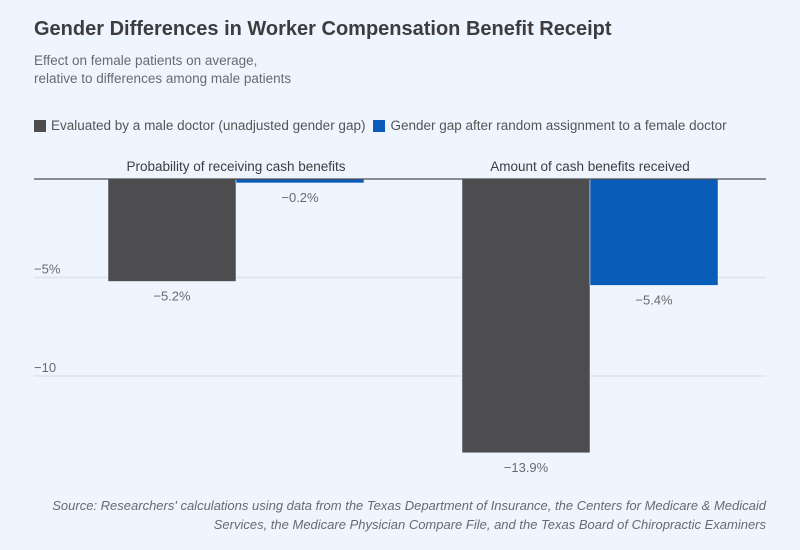 The image size is (800, 550). What do you see at coordinates (47, 269) in the screenshot?
I see `y-tick-label: −5%` at bounding box center [47, 269].